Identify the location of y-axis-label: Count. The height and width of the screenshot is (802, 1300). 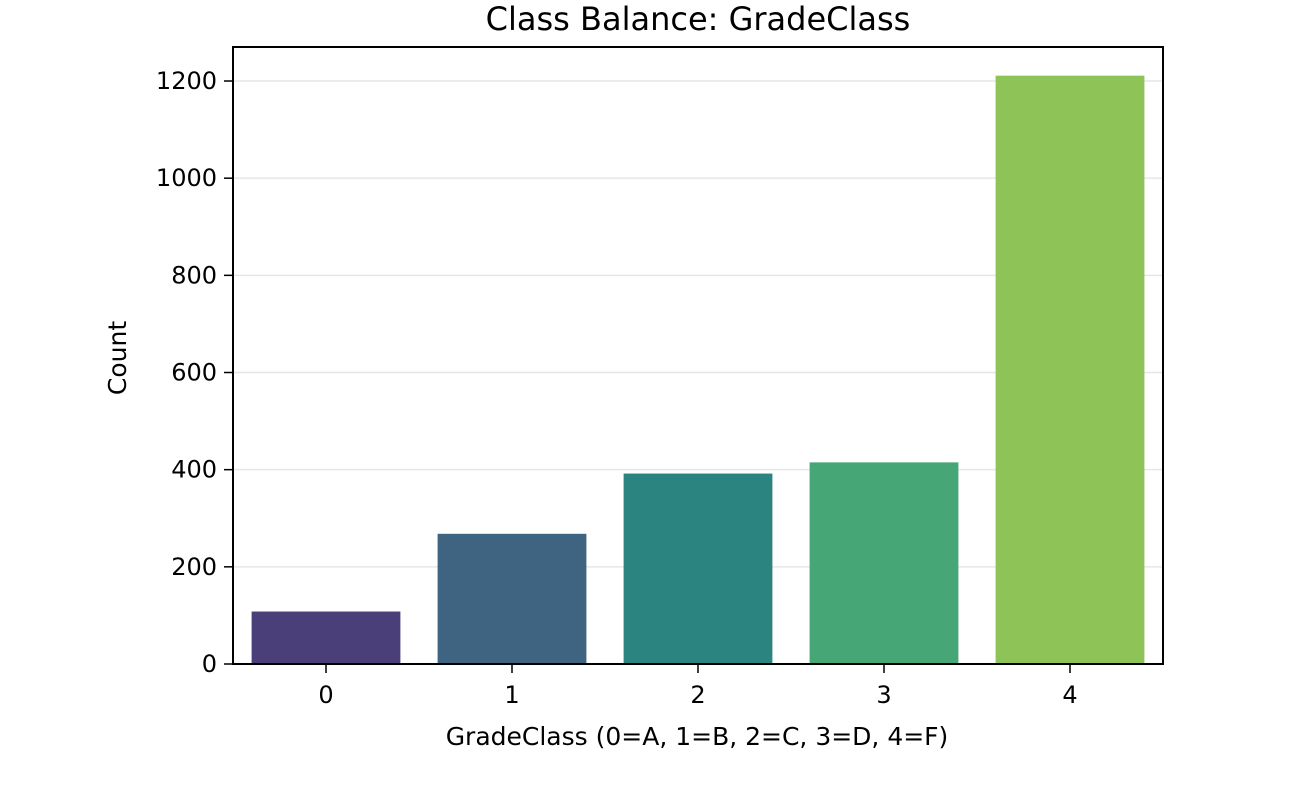
(117, 358).